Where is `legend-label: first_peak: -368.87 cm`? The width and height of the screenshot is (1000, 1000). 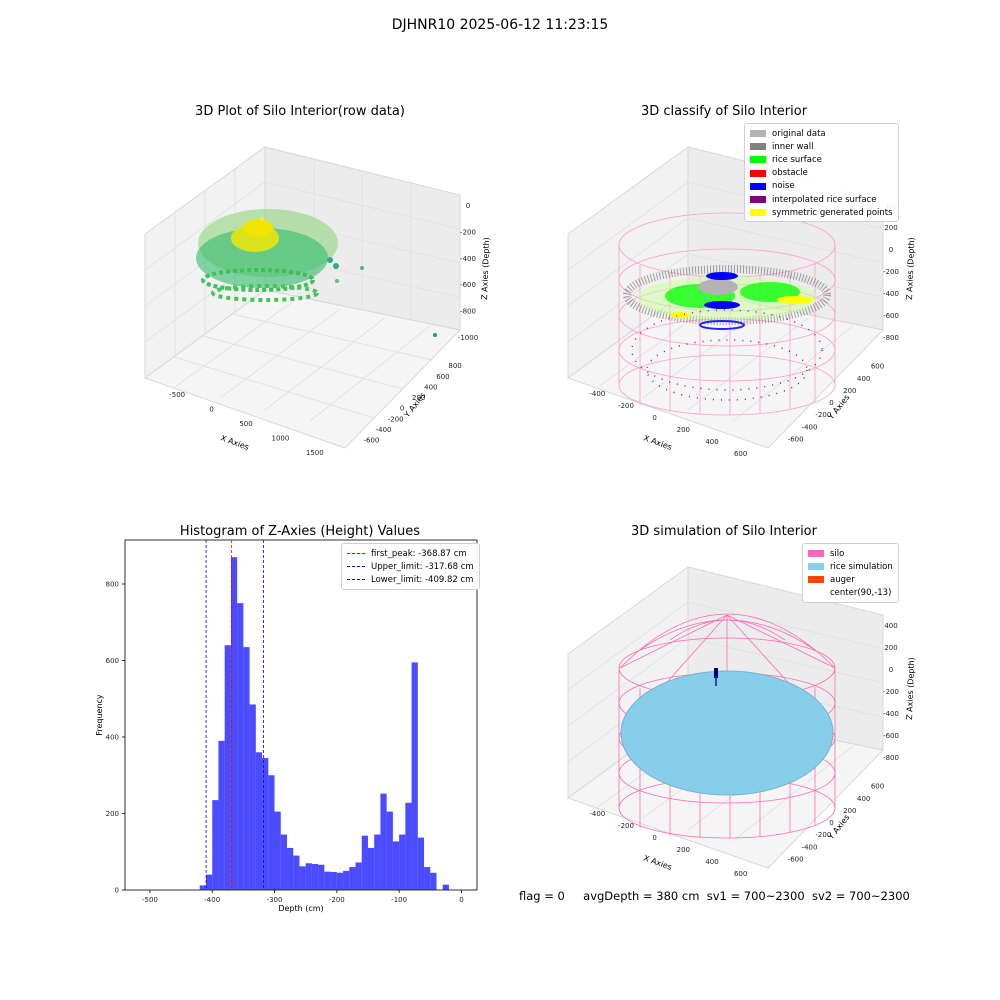
legend-label: first_peak: -368.87 cm is located at coordinates (419, 553).